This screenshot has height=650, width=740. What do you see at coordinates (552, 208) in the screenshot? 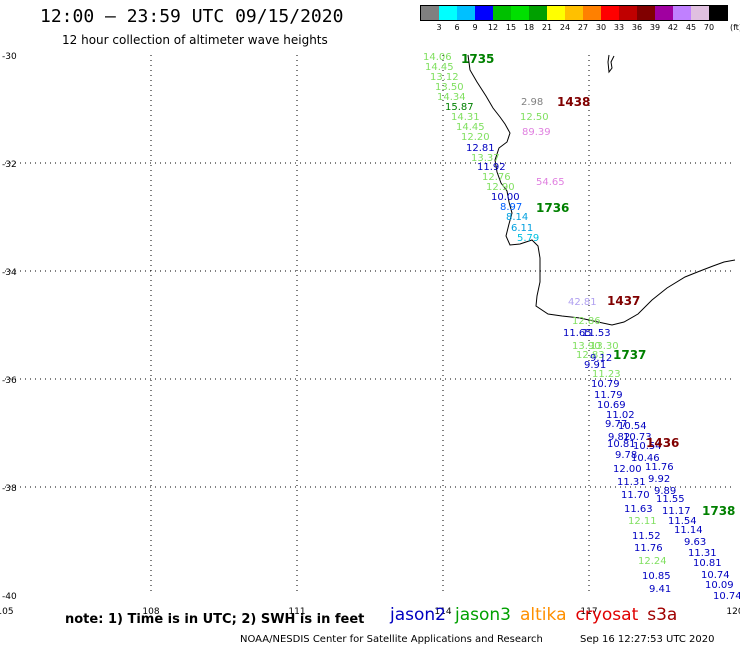
I see `pass-time-label: 1736` at bounding box center [552, 208].